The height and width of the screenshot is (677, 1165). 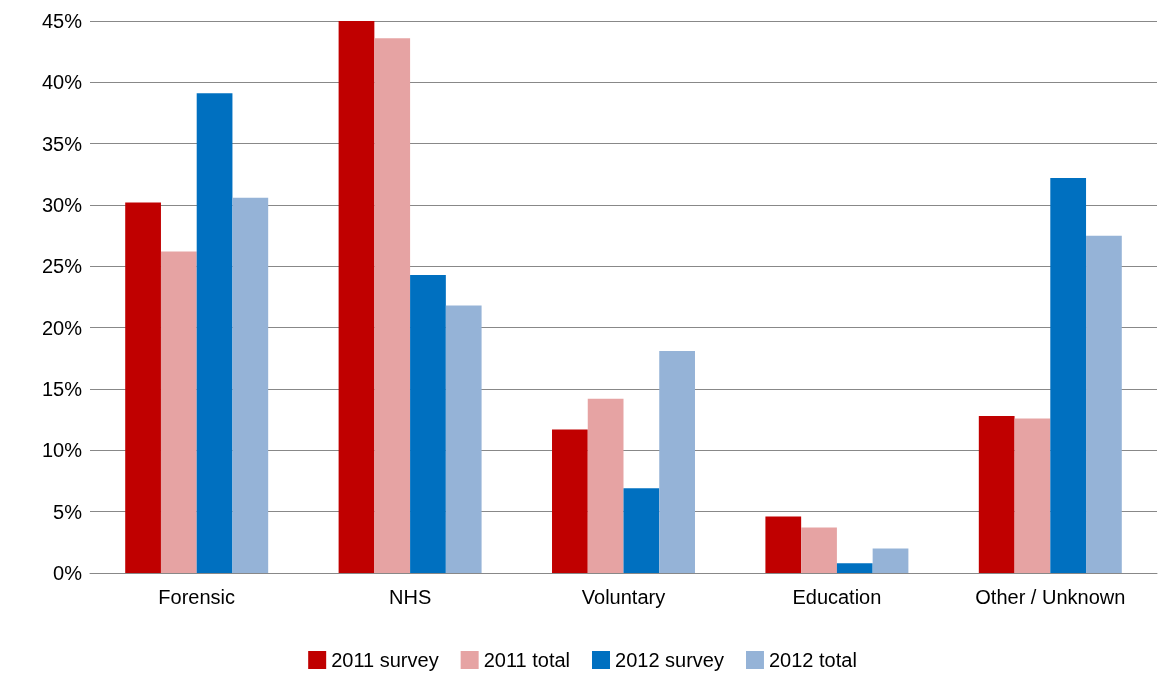 I want to click on x-tick-label: Forensic, so click(x=197, y=597).